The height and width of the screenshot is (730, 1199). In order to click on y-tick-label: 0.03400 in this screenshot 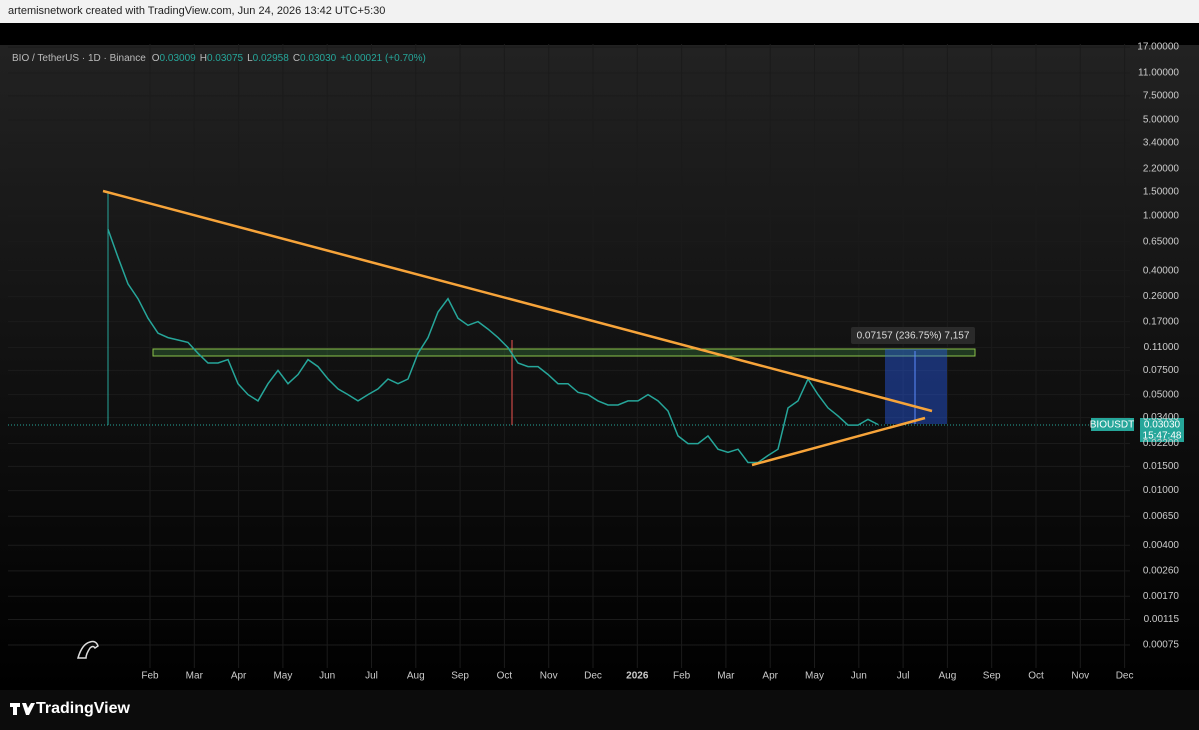, I will do `click(1161, 417)`.